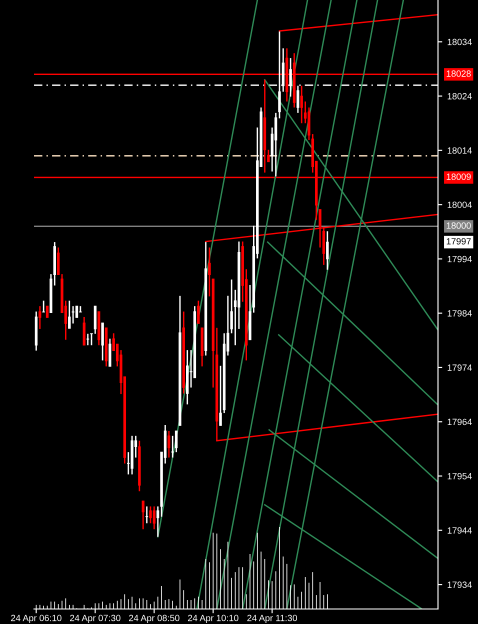 This screenshot has width=478, height=624. What do you see at coordinates (458, 73) in the screenshot?
I see `ref-line-label: 18028` at bounding box center [458, 73].